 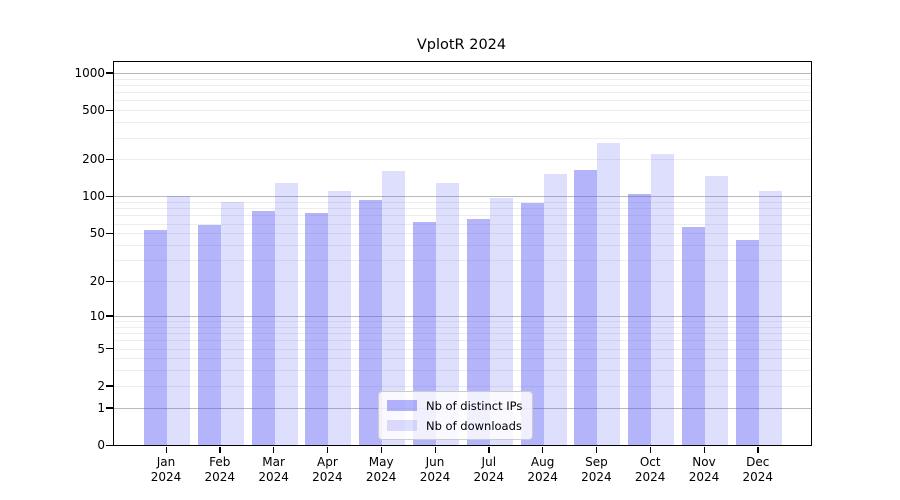 What do you see at coordinates (93, 159) in the screenshot?
I see `y-tick-label: 200` at bounding box center [93, 159].